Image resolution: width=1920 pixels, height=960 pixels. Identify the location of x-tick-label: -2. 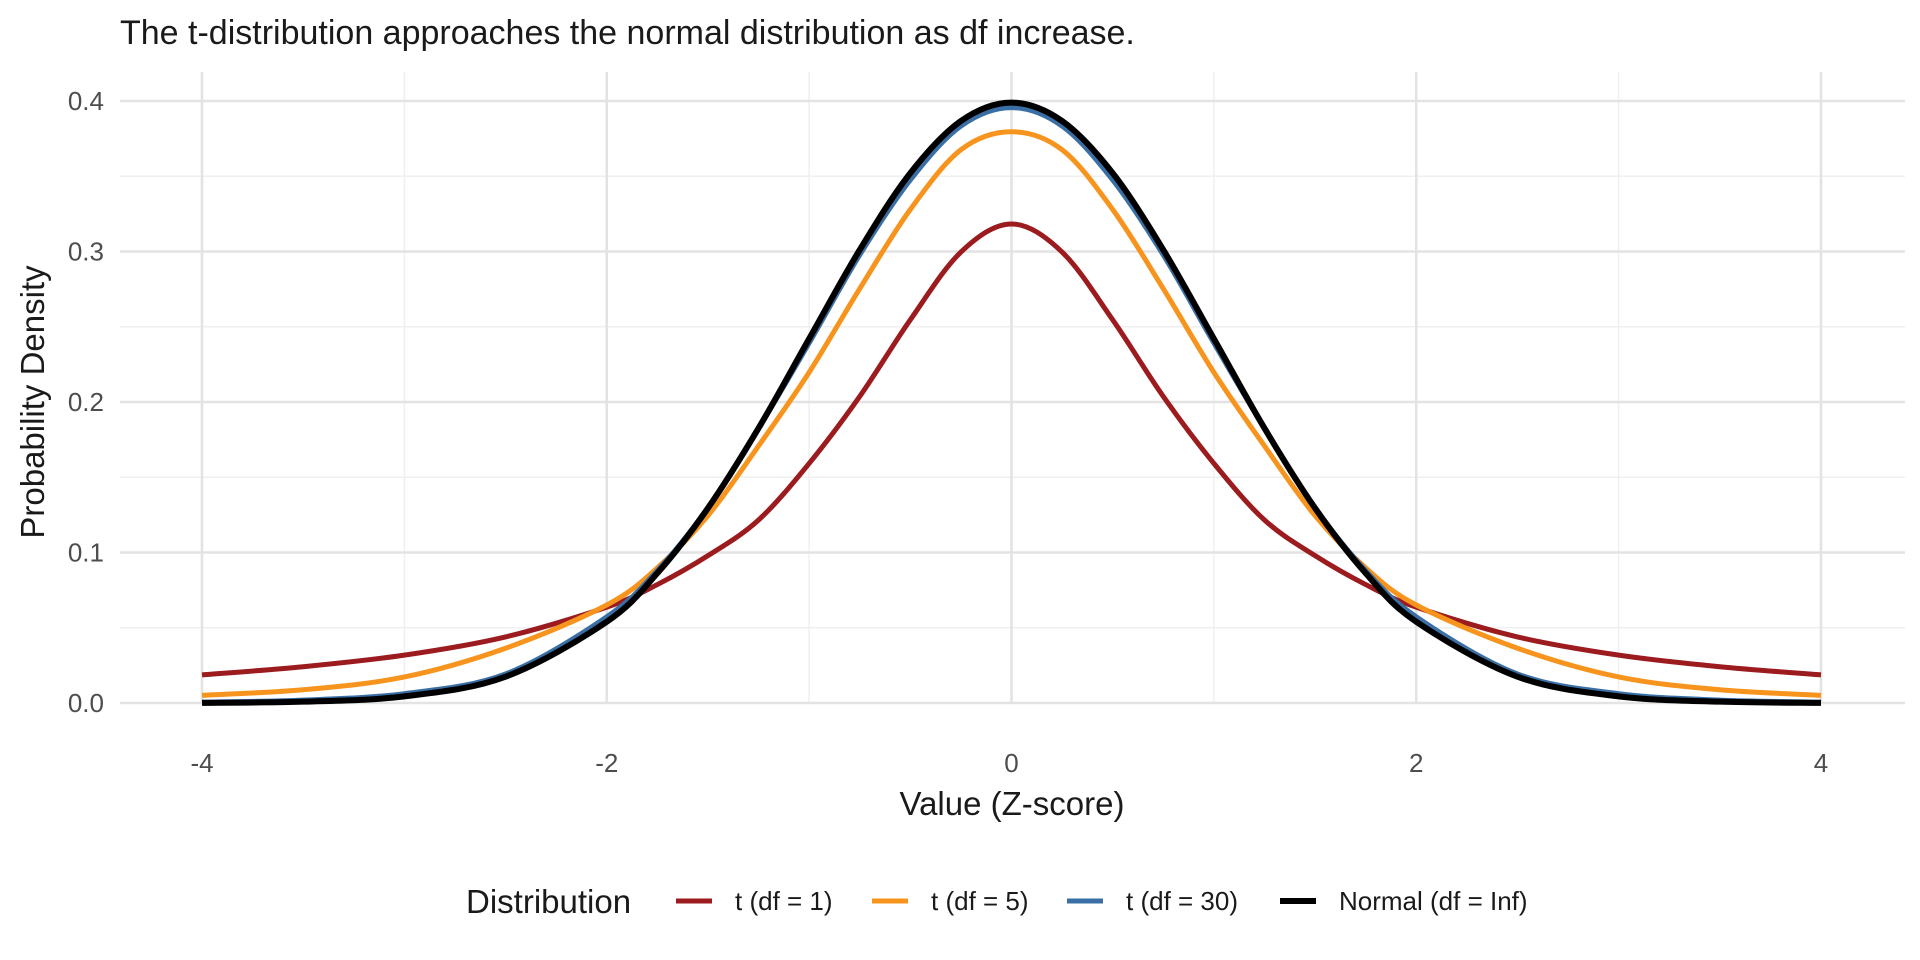
(606, 763).